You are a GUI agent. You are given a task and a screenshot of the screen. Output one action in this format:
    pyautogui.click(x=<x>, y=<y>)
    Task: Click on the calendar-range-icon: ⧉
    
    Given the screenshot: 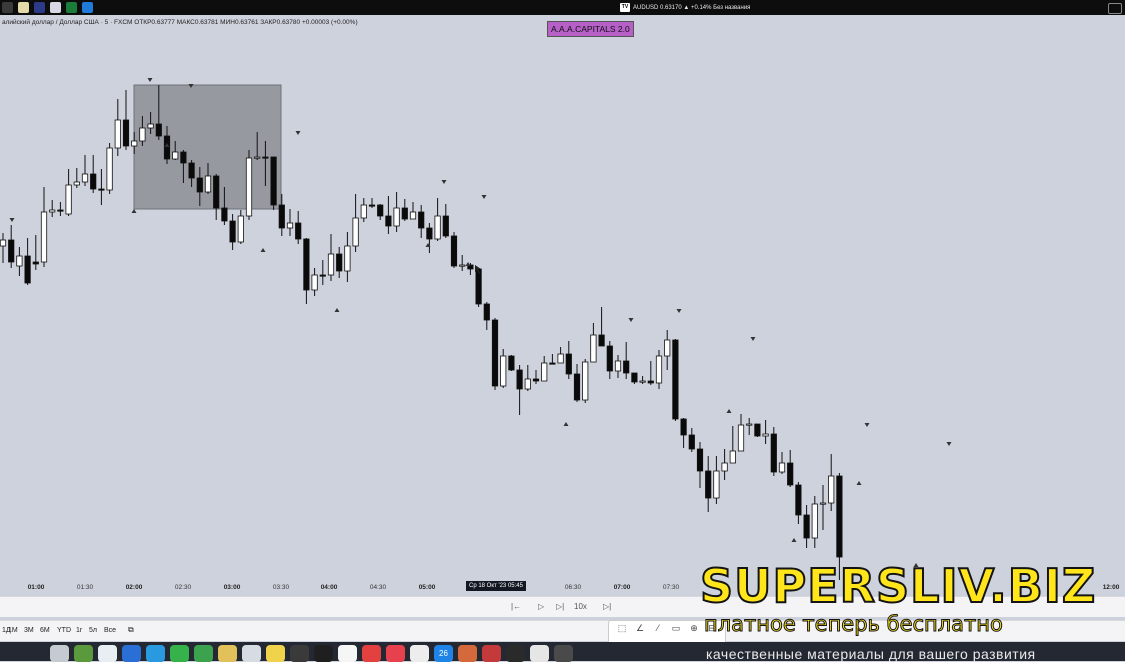 What is the action you would take?
    pyautogui.click(x=131, y=629)
    